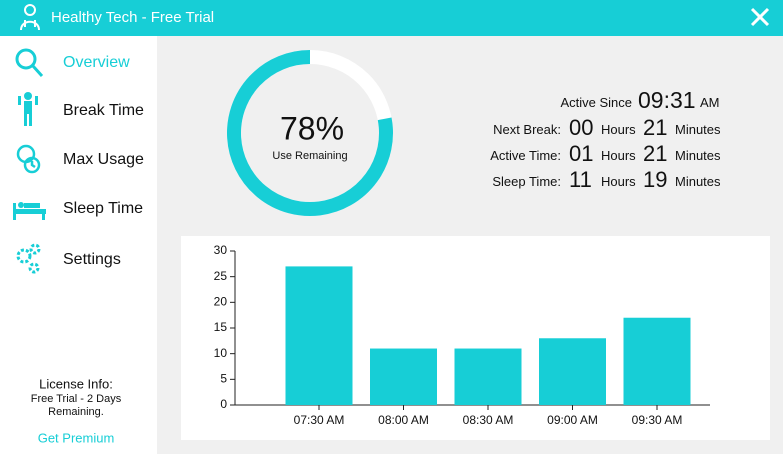 Image resolution: width=783 pixels, height=454 pixels. What do you see at coordinates (580, 179) in the screenshot?
I see `stat-hours: 11` at bounding box center [580, 179].